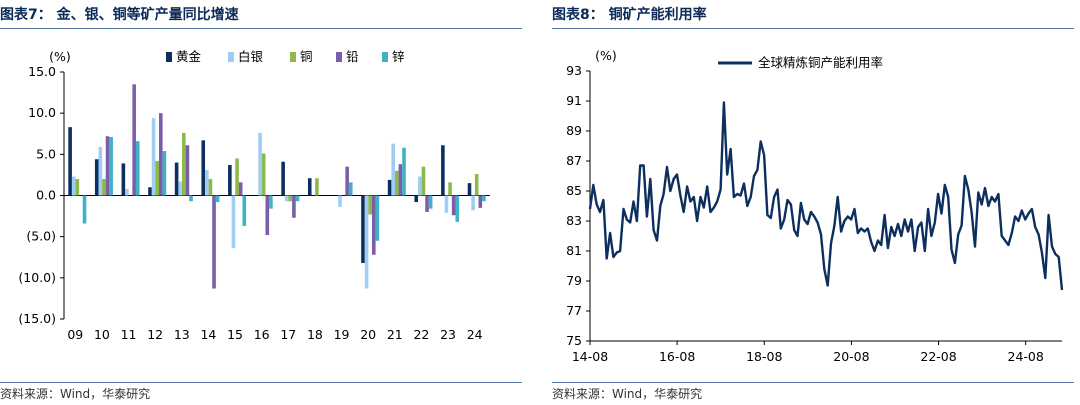  What do you see at coordinates (217, 199) in the screenshot?
I see `bar-锌-14` at bounding box center [217, 199].